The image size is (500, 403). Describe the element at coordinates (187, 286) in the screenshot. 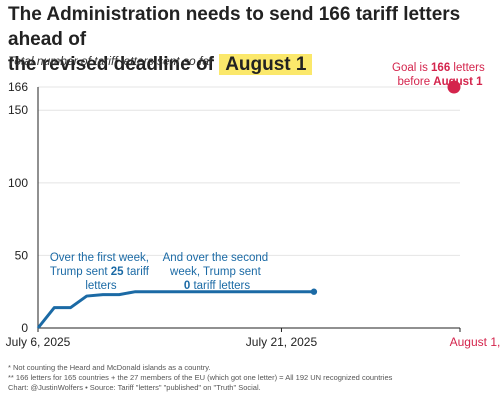

I see `annotation-second-week-count: 0` at that location.